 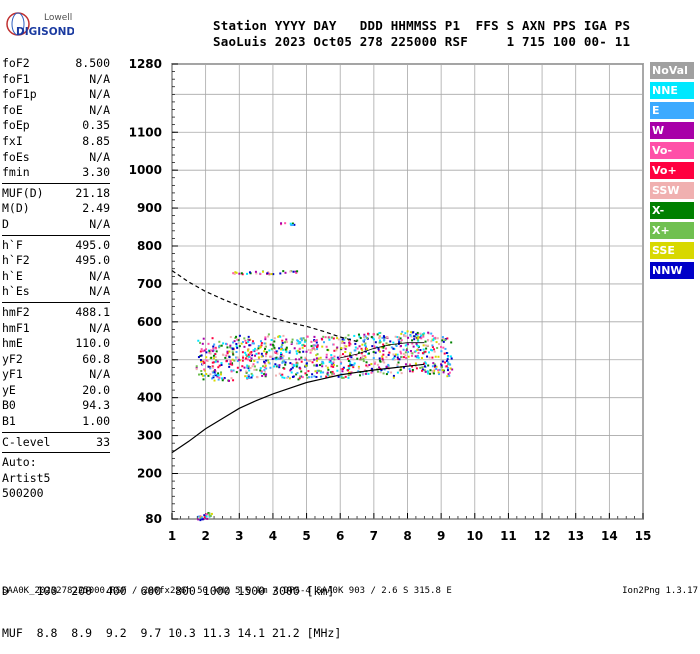 What do you see at coordinates (273, 536) in the screenshot?
I see `x-tick-label: 4` at bounding box center [273, 536].